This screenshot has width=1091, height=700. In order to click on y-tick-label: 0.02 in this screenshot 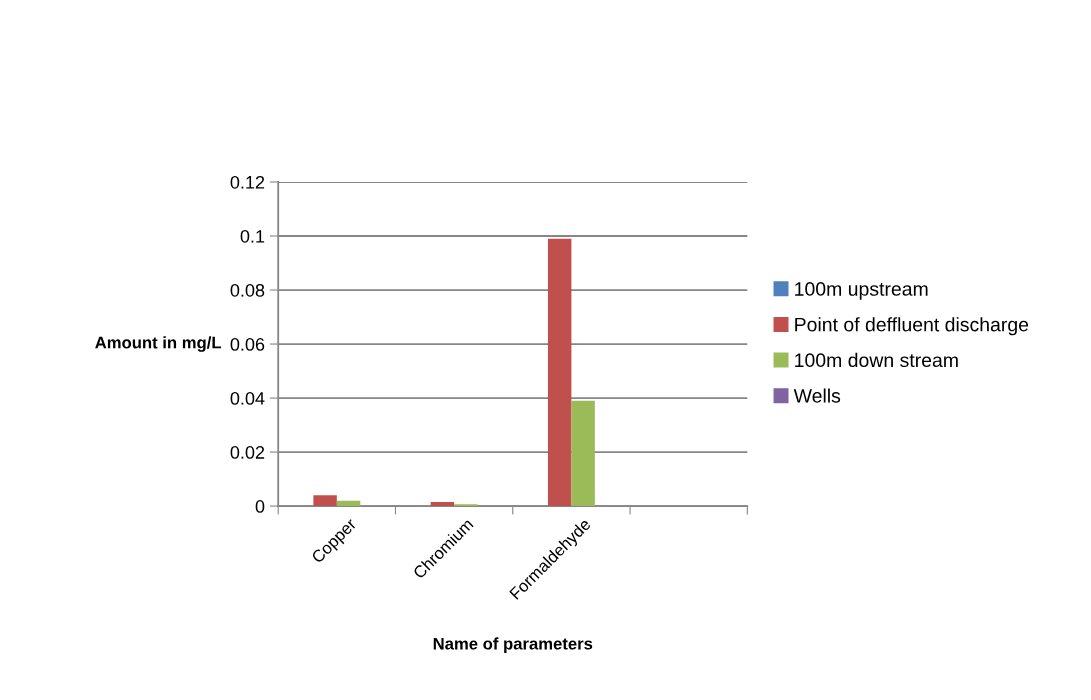, I will do `click(247, 452)`.